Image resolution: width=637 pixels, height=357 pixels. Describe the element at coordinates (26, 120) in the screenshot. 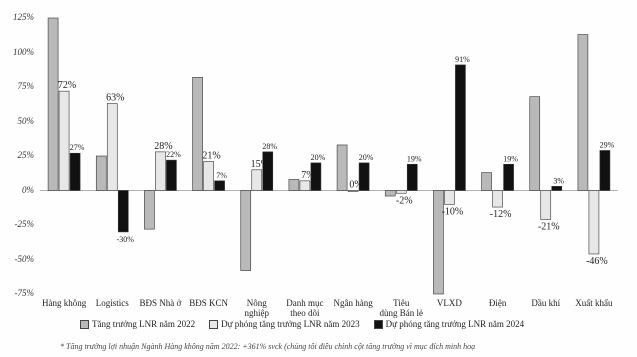

I see `y-tick-label: 50%` at that location.